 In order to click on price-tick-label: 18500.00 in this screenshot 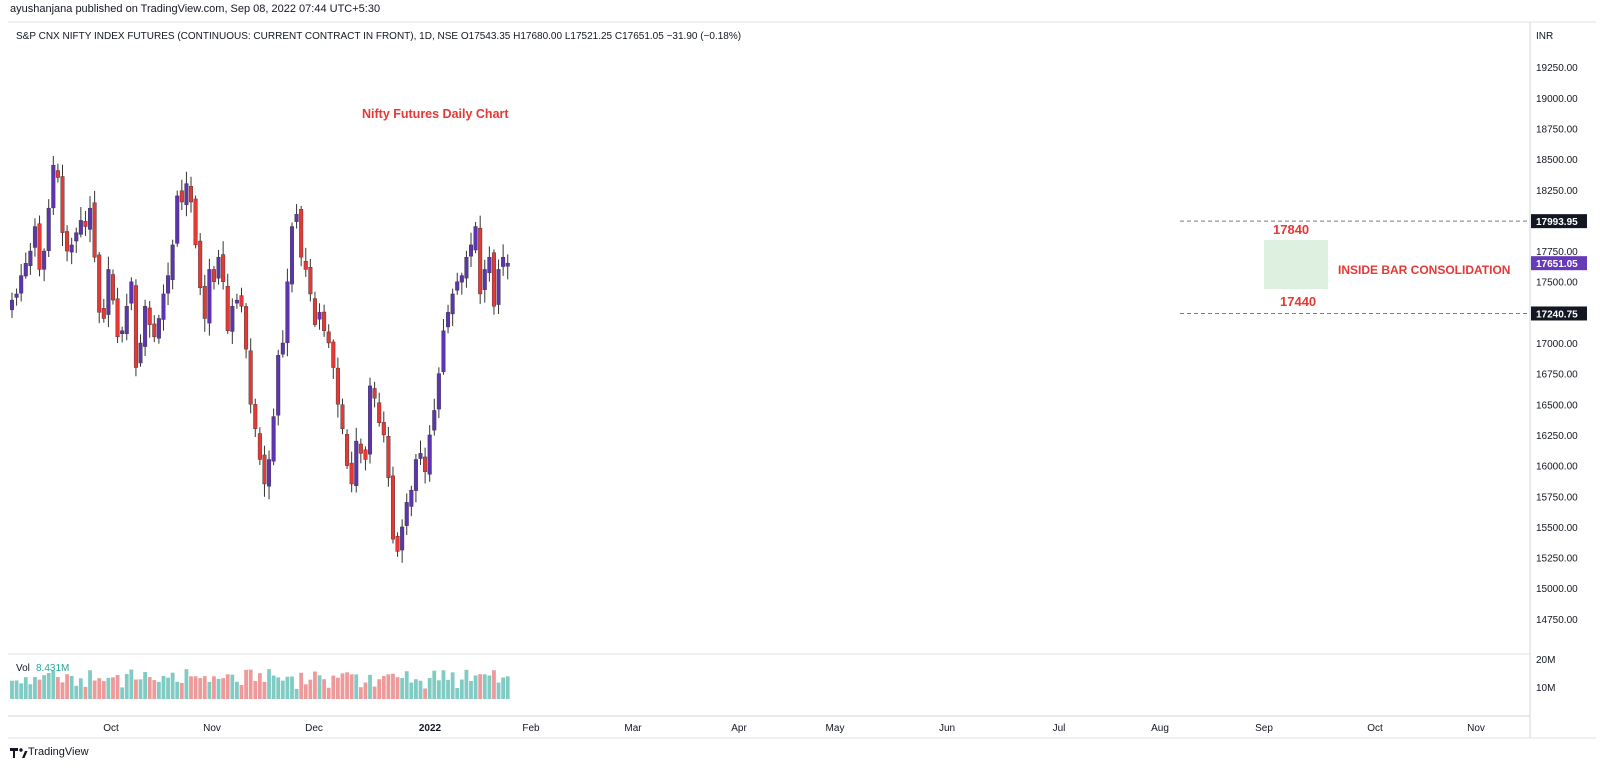, I will do `click(1557, 160)`.